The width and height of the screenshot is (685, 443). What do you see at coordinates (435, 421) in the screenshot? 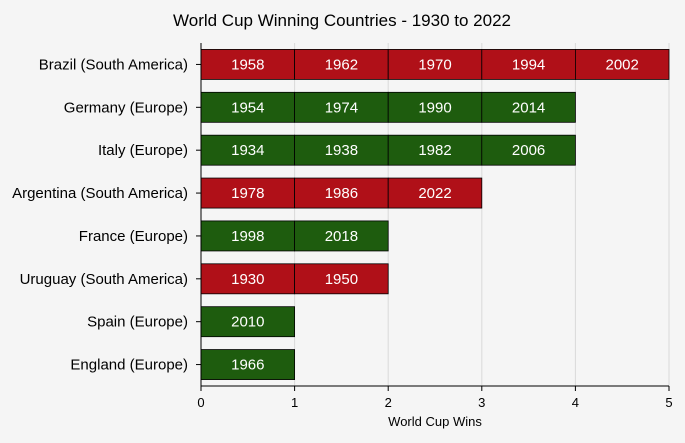
I see `x-axis-label: World Cup Wins` at bounding box center [435, 421].